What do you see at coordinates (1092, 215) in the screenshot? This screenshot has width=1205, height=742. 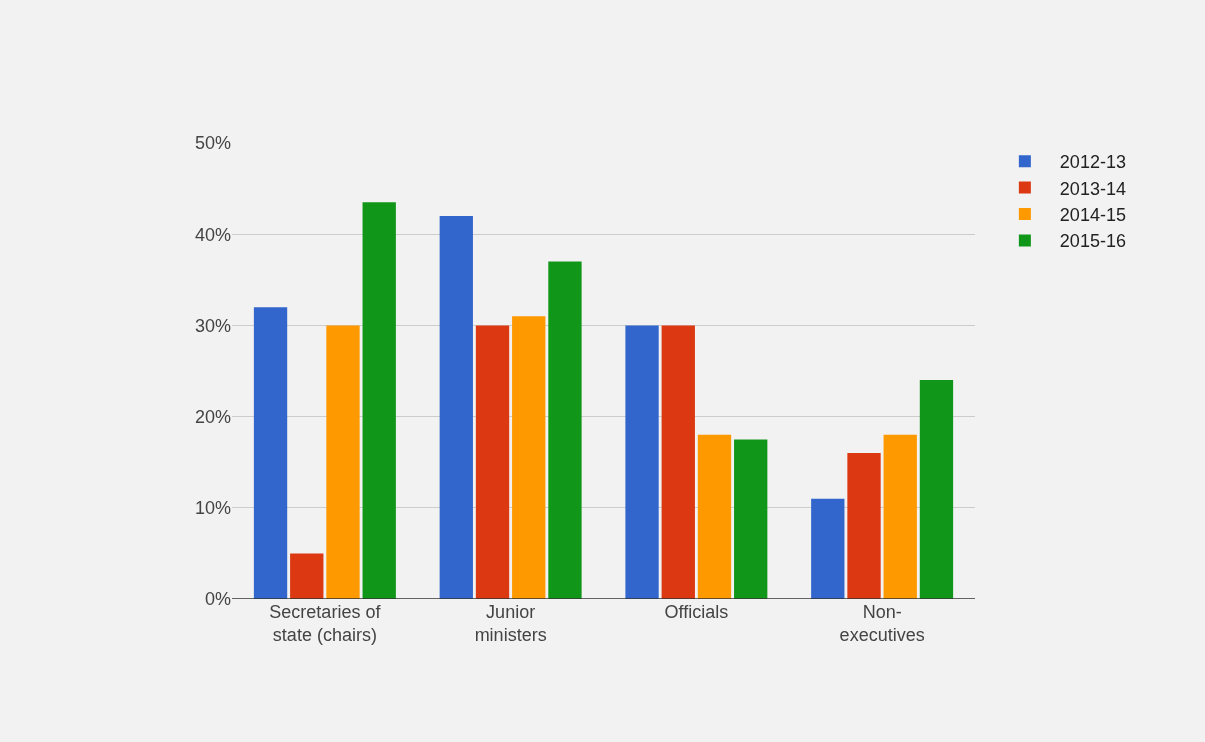 I see `legend-label: 2014-15` at bounding box center [1092, 215].